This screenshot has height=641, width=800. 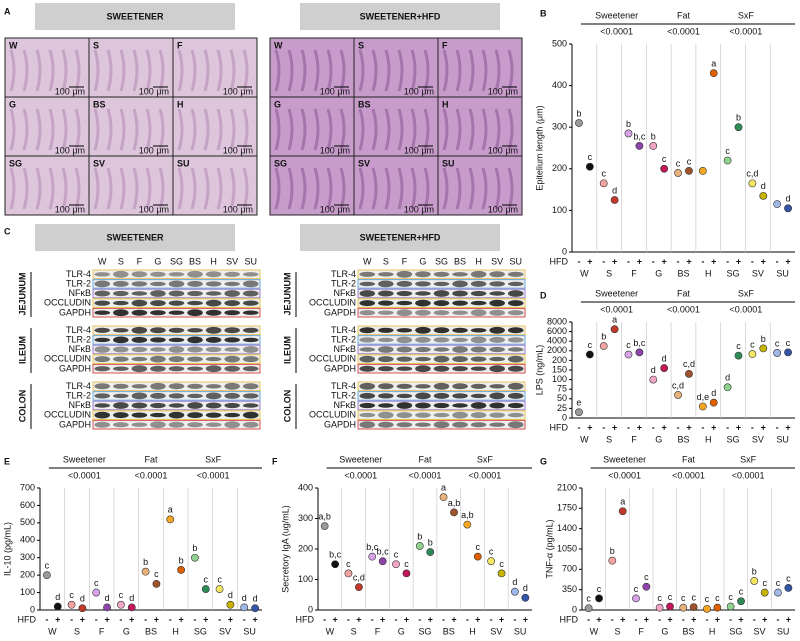 What do you see at coordinates (102, 631) in the screenshot?
I see `category-label: F` at bounding box center [102, 631].